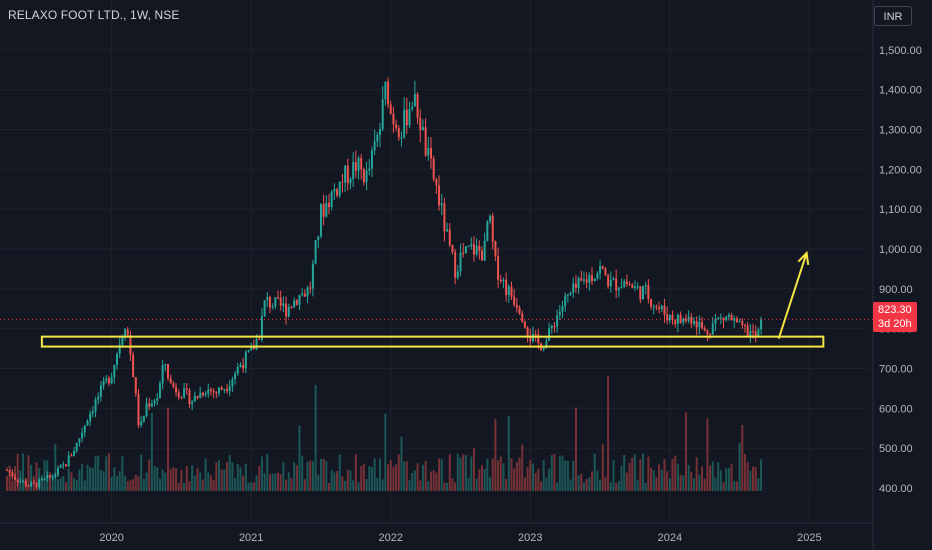 The width and height of the screenshot is (932, 550). I want to click on symbol-title: RELAXO FOOT LTD., 1W, NSE, so click(94, 15).